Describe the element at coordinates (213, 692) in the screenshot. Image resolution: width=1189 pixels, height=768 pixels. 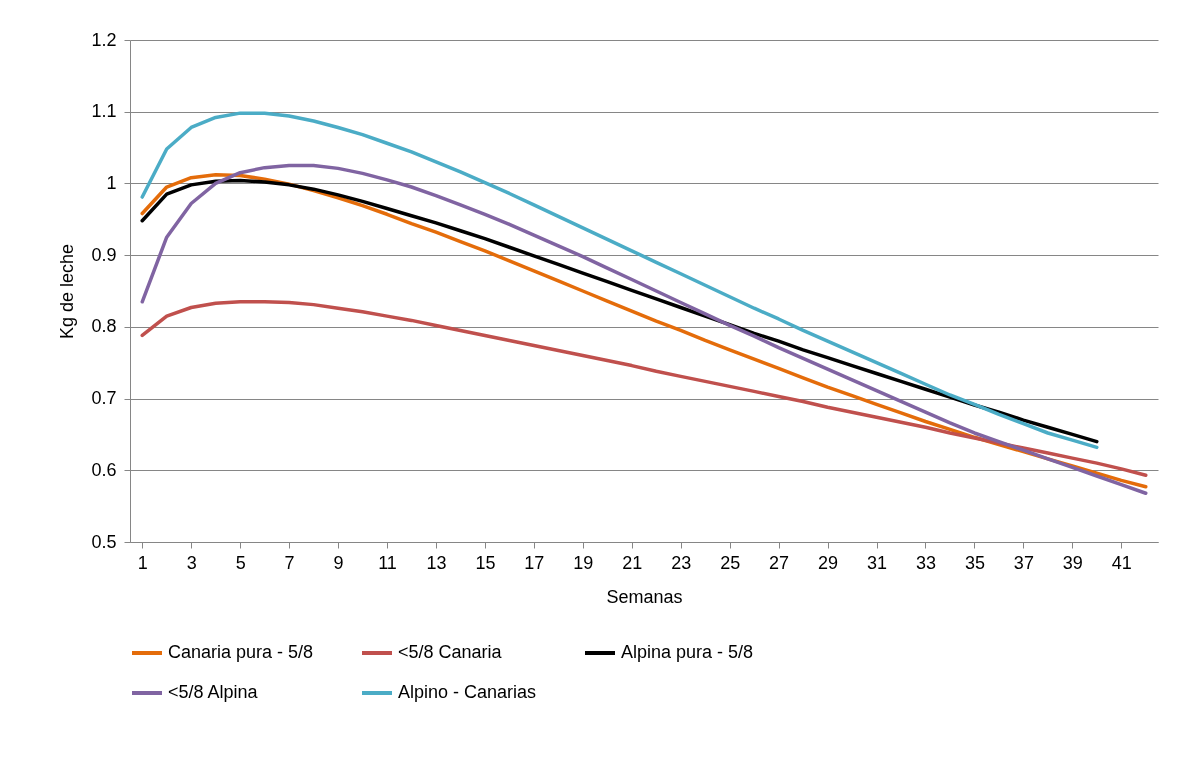
I see `legend-label: <5/8 Alpina` at that location.